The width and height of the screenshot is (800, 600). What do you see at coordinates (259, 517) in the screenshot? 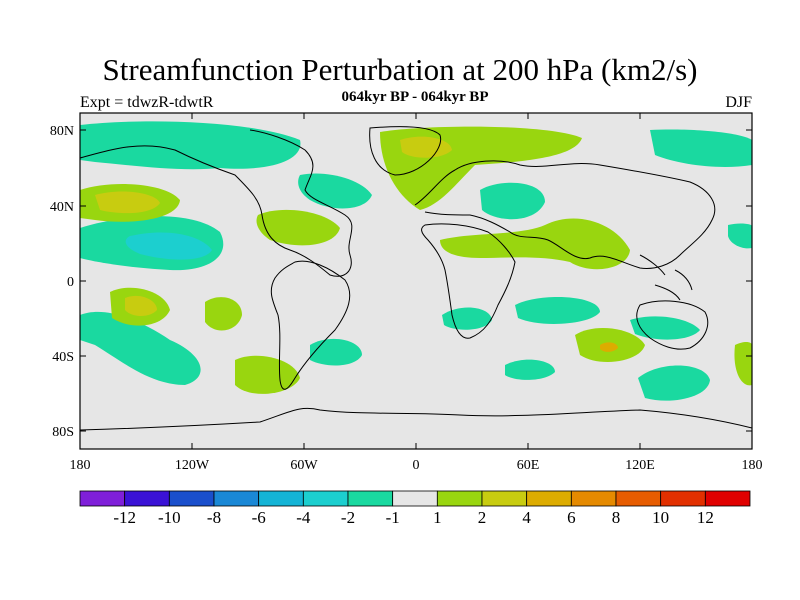
I see `colorbar-label: -6` at bounding box center [259, 517].